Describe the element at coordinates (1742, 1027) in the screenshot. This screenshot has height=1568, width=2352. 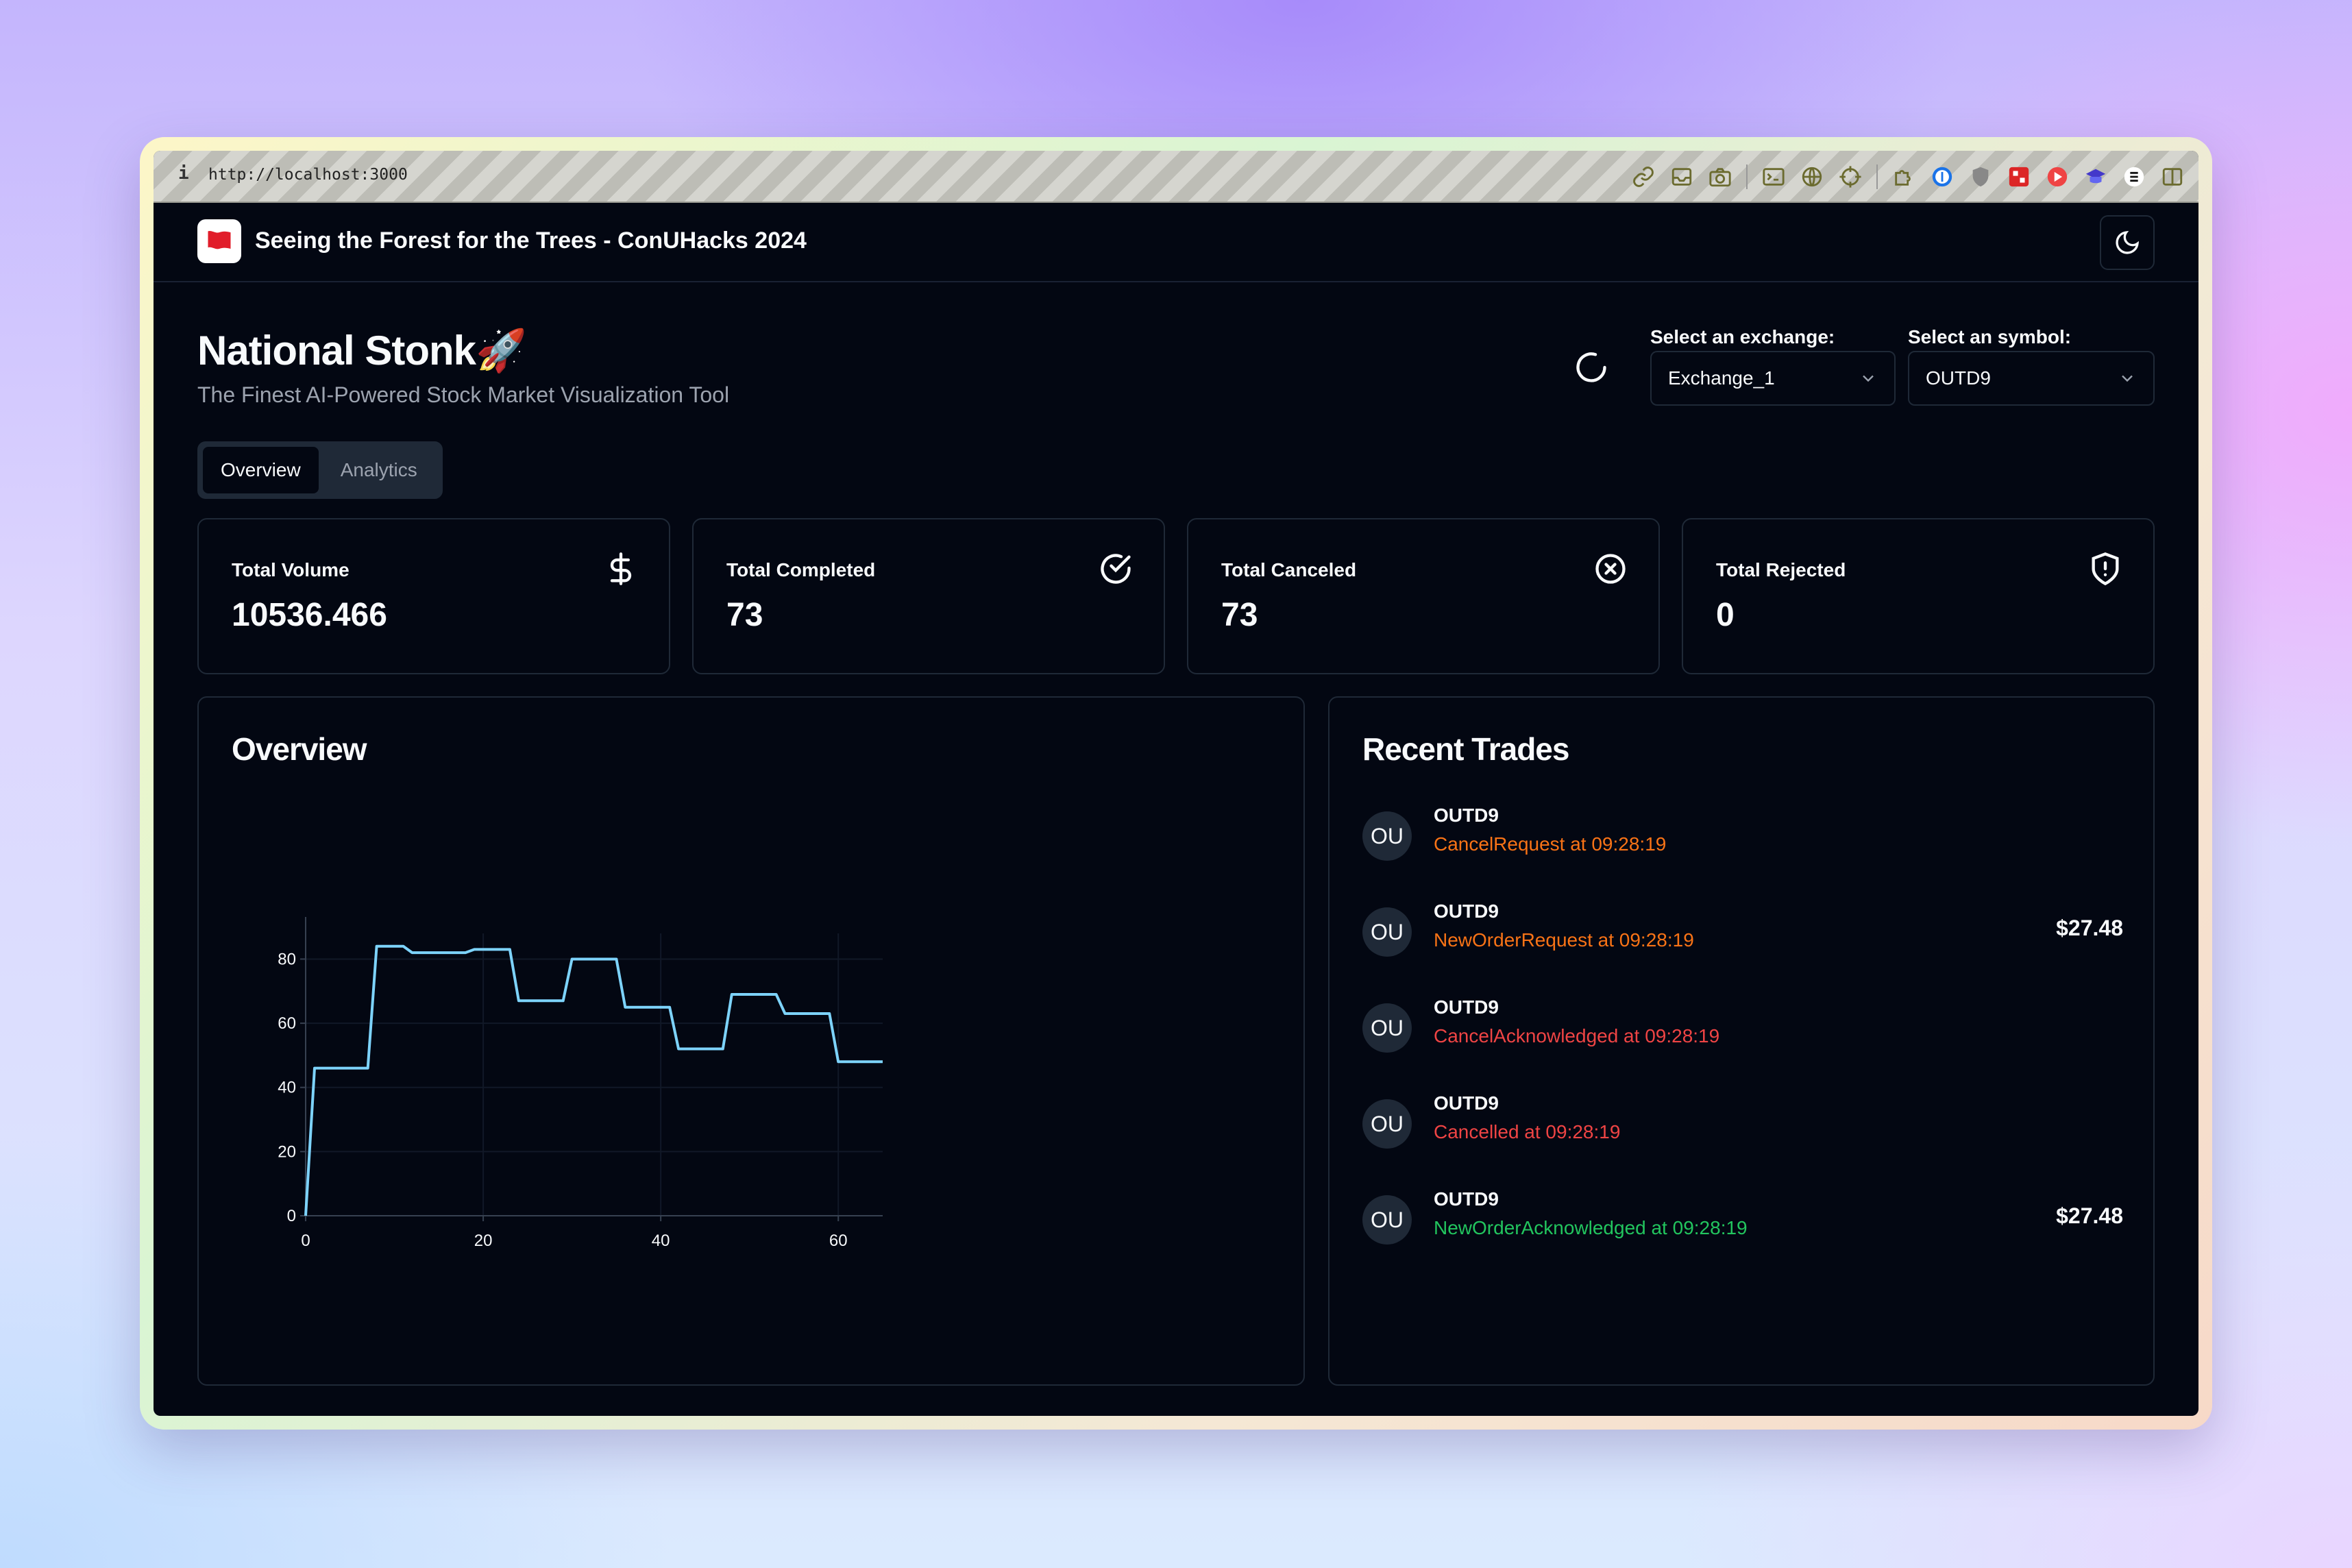
I see `trade-row: OU OUTD9 CancelAcknowledged at 09:28:19` at that location.